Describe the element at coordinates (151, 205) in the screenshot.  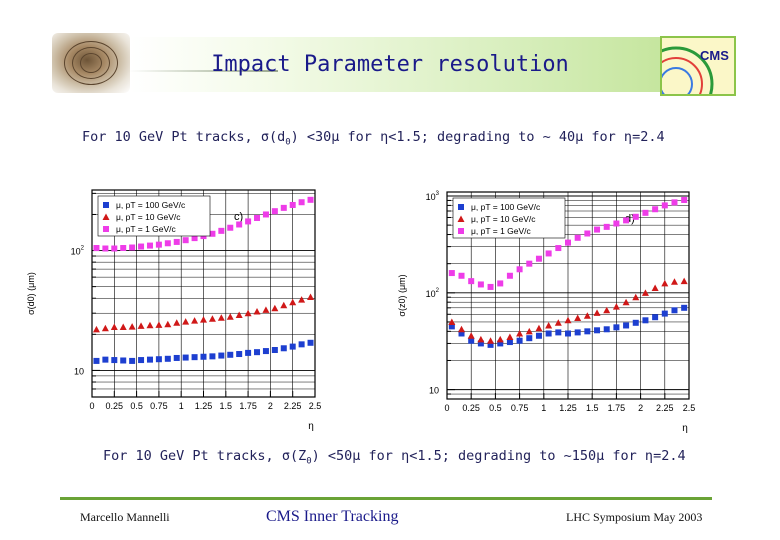
I see `legend-label: μ, pT = 100 GeV/c` at that location.